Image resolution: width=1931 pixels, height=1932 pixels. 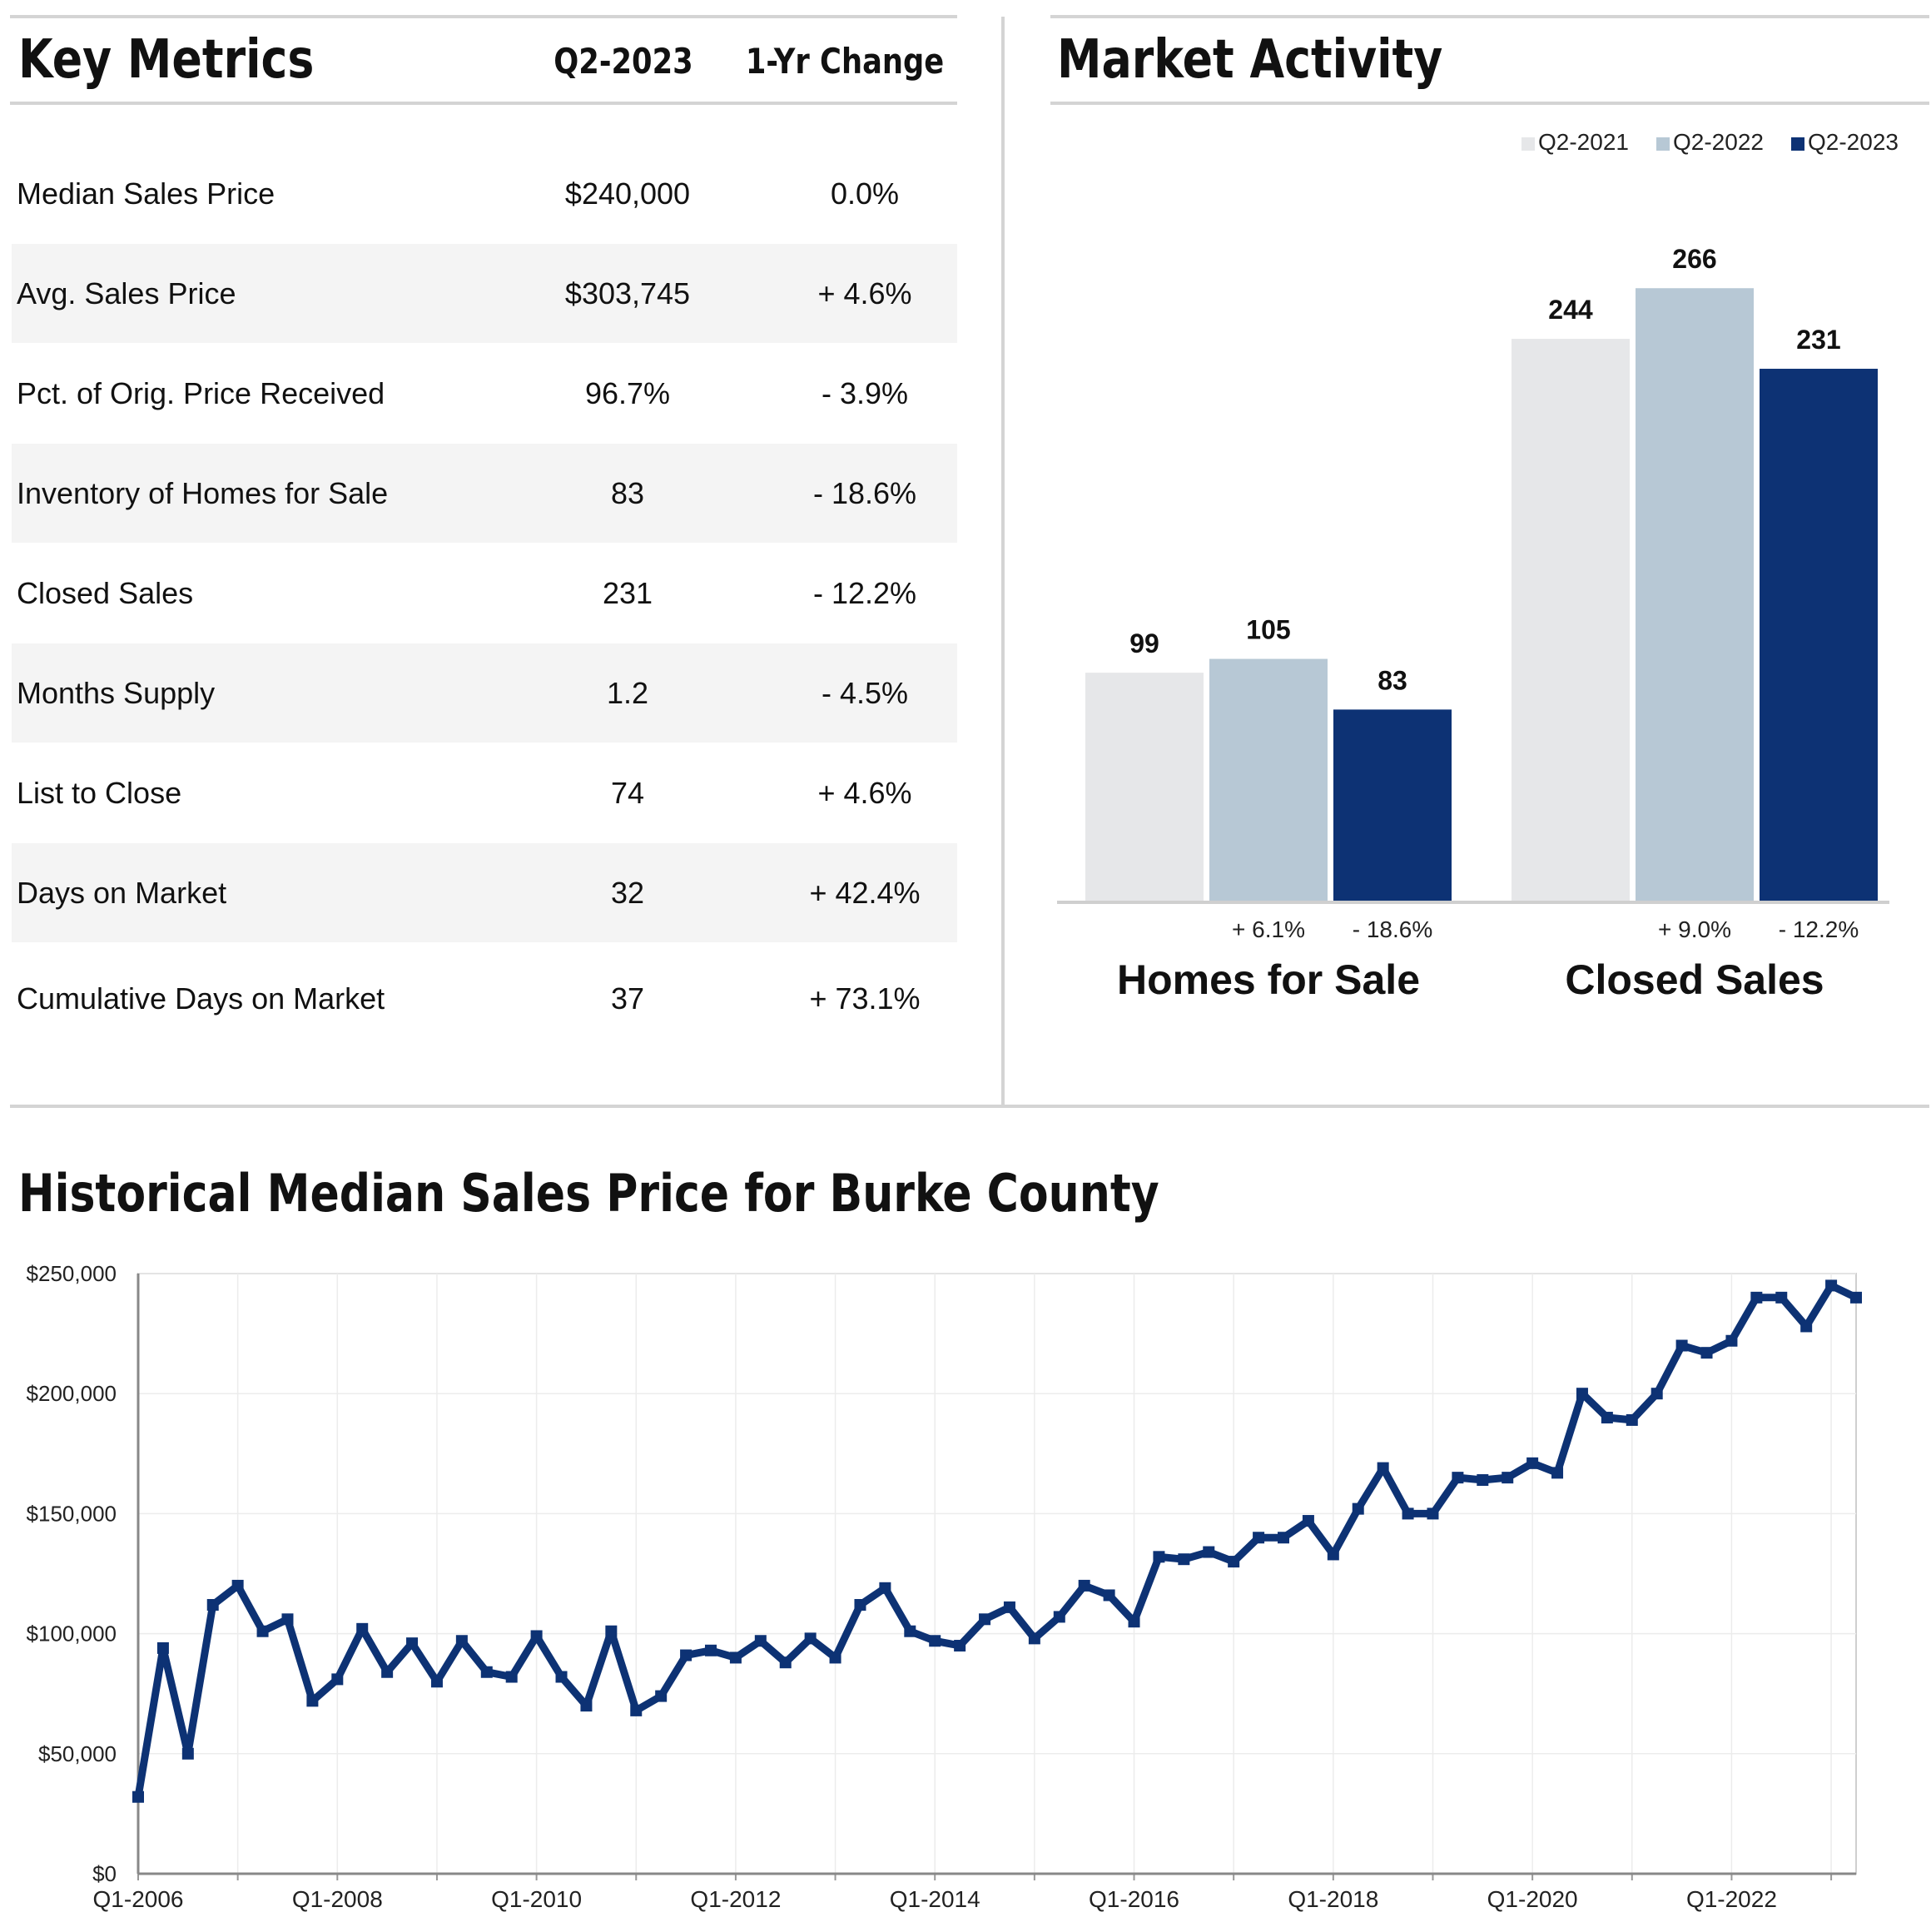 I want to click on metric-label: Median Sales Price, so click(x=146, y=193).